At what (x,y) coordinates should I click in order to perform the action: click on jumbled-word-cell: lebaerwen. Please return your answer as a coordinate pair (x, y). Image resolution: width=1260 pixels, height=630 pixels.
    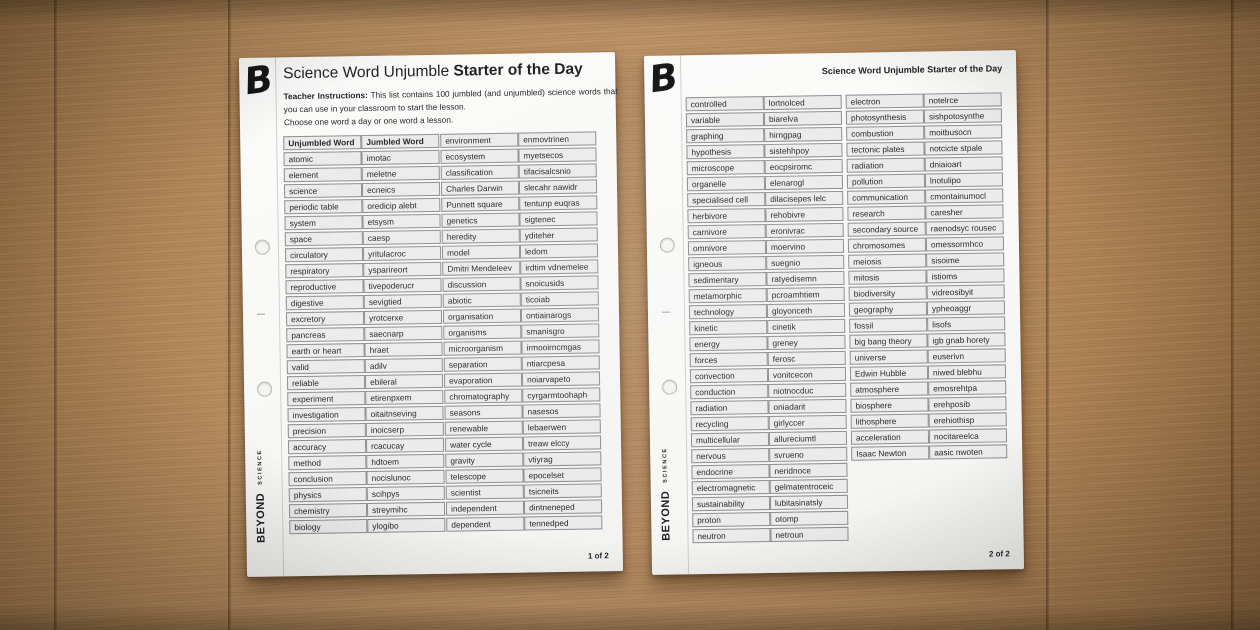
    Looking at the image, I should click on (561, 427).